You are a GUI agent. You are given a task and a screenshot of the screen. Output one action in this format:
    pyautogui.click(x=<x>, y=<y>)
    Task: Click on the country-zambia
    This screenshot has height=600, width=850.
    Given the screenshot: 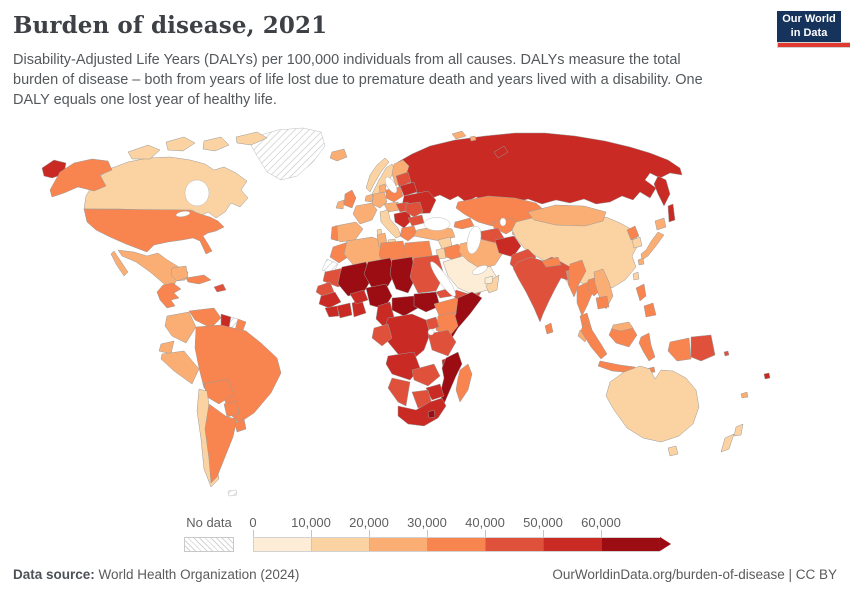 What is the action you would take?
    pyautogui.click(x=426, y=375)
    